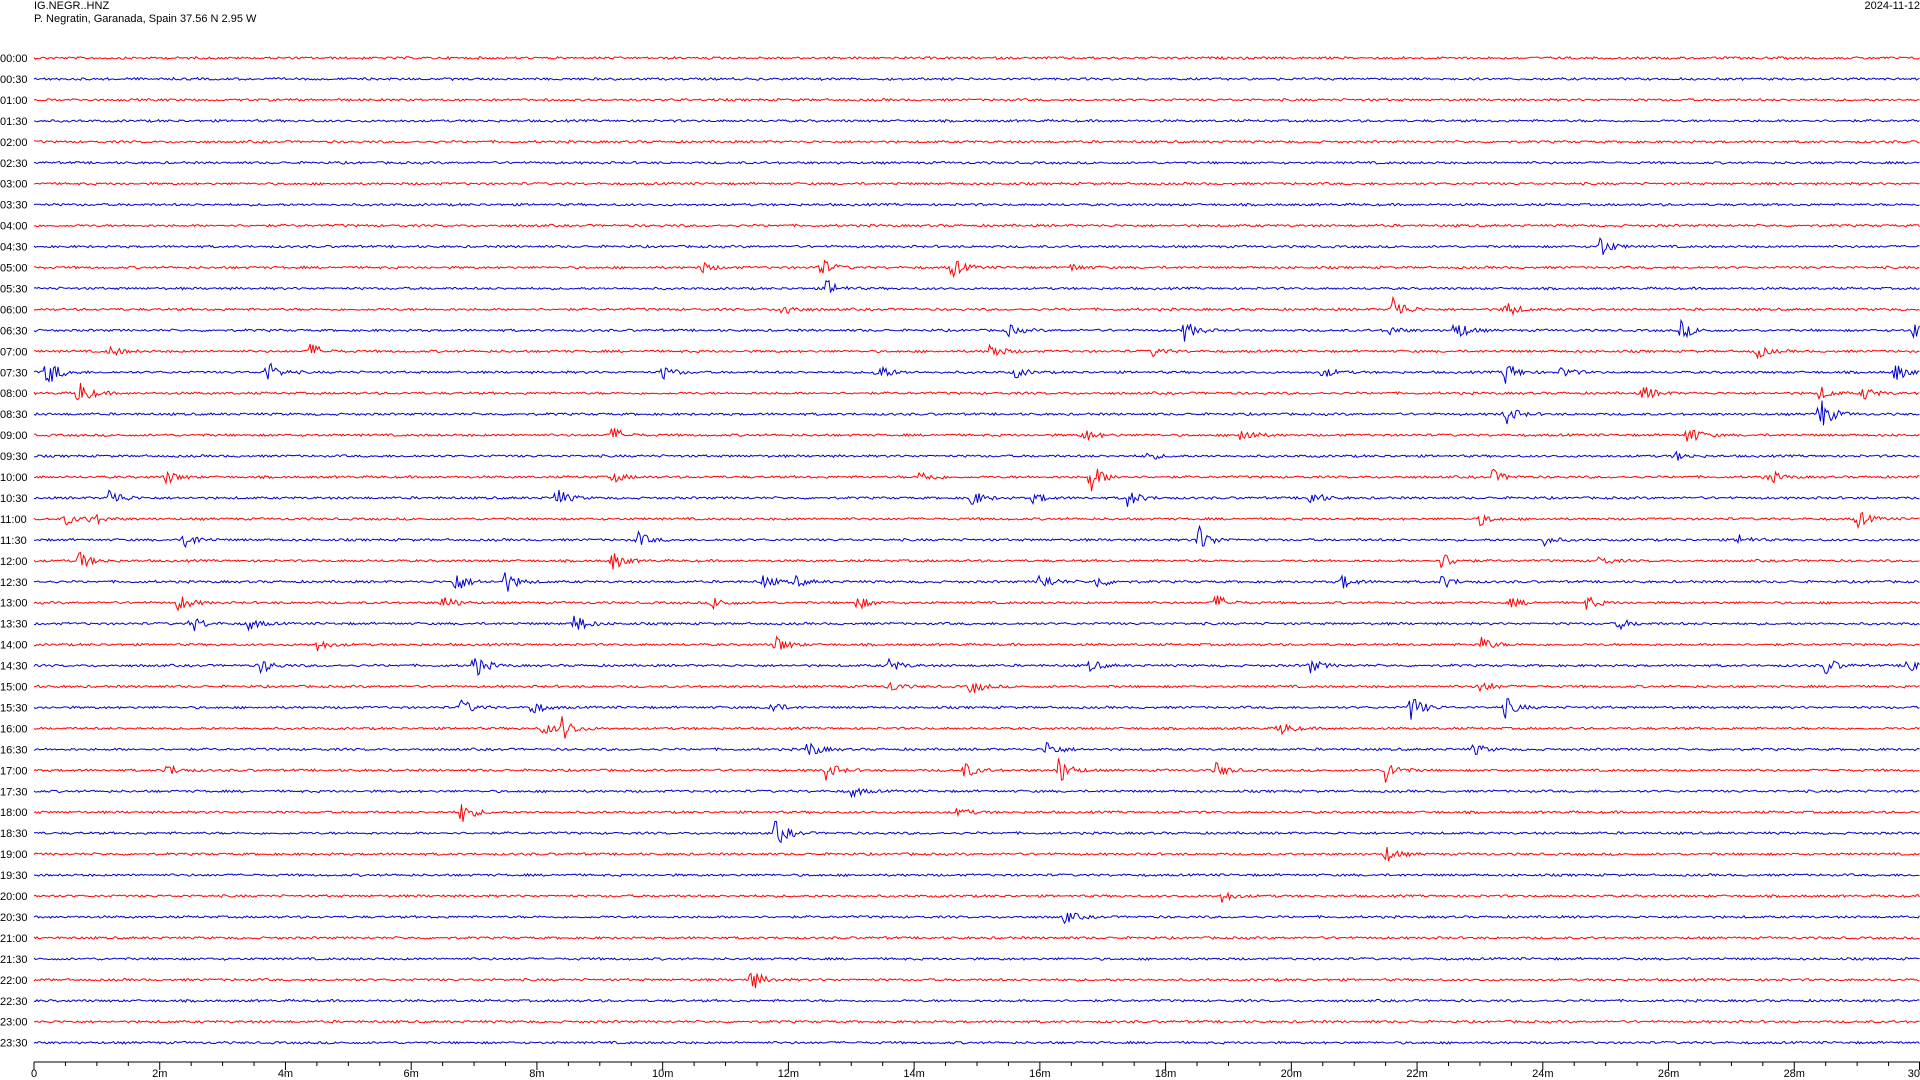 The image size is (1920, 1080). What do you see at coordinates (976, 854) in the screenshot?
I see `trace-row-1900` at bounding box center [976, 854].